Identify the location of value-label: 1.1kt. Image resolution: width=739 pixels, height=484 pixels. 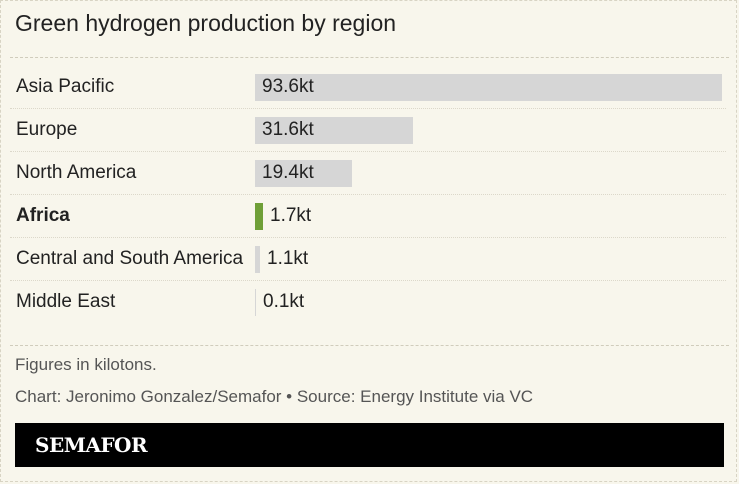
(288, 258).